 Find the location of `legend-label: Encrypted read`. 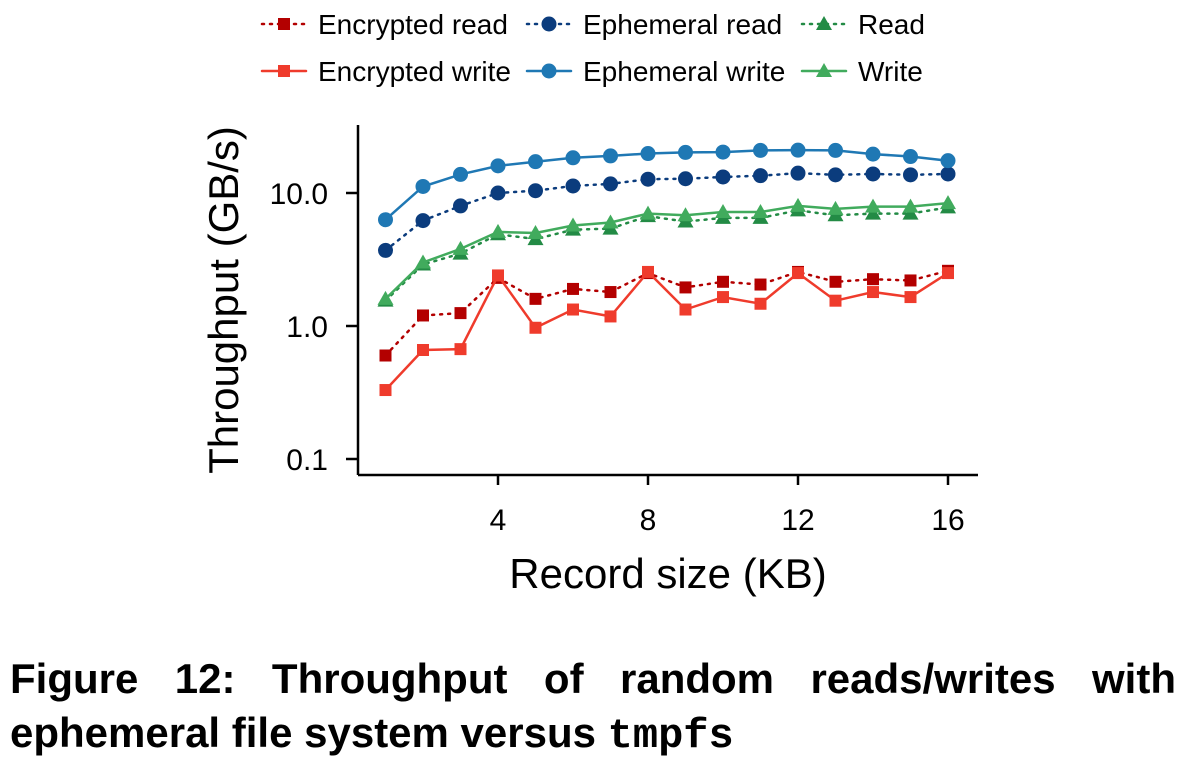

legend-label: Encrypted read is located at coordinates (413, 24).